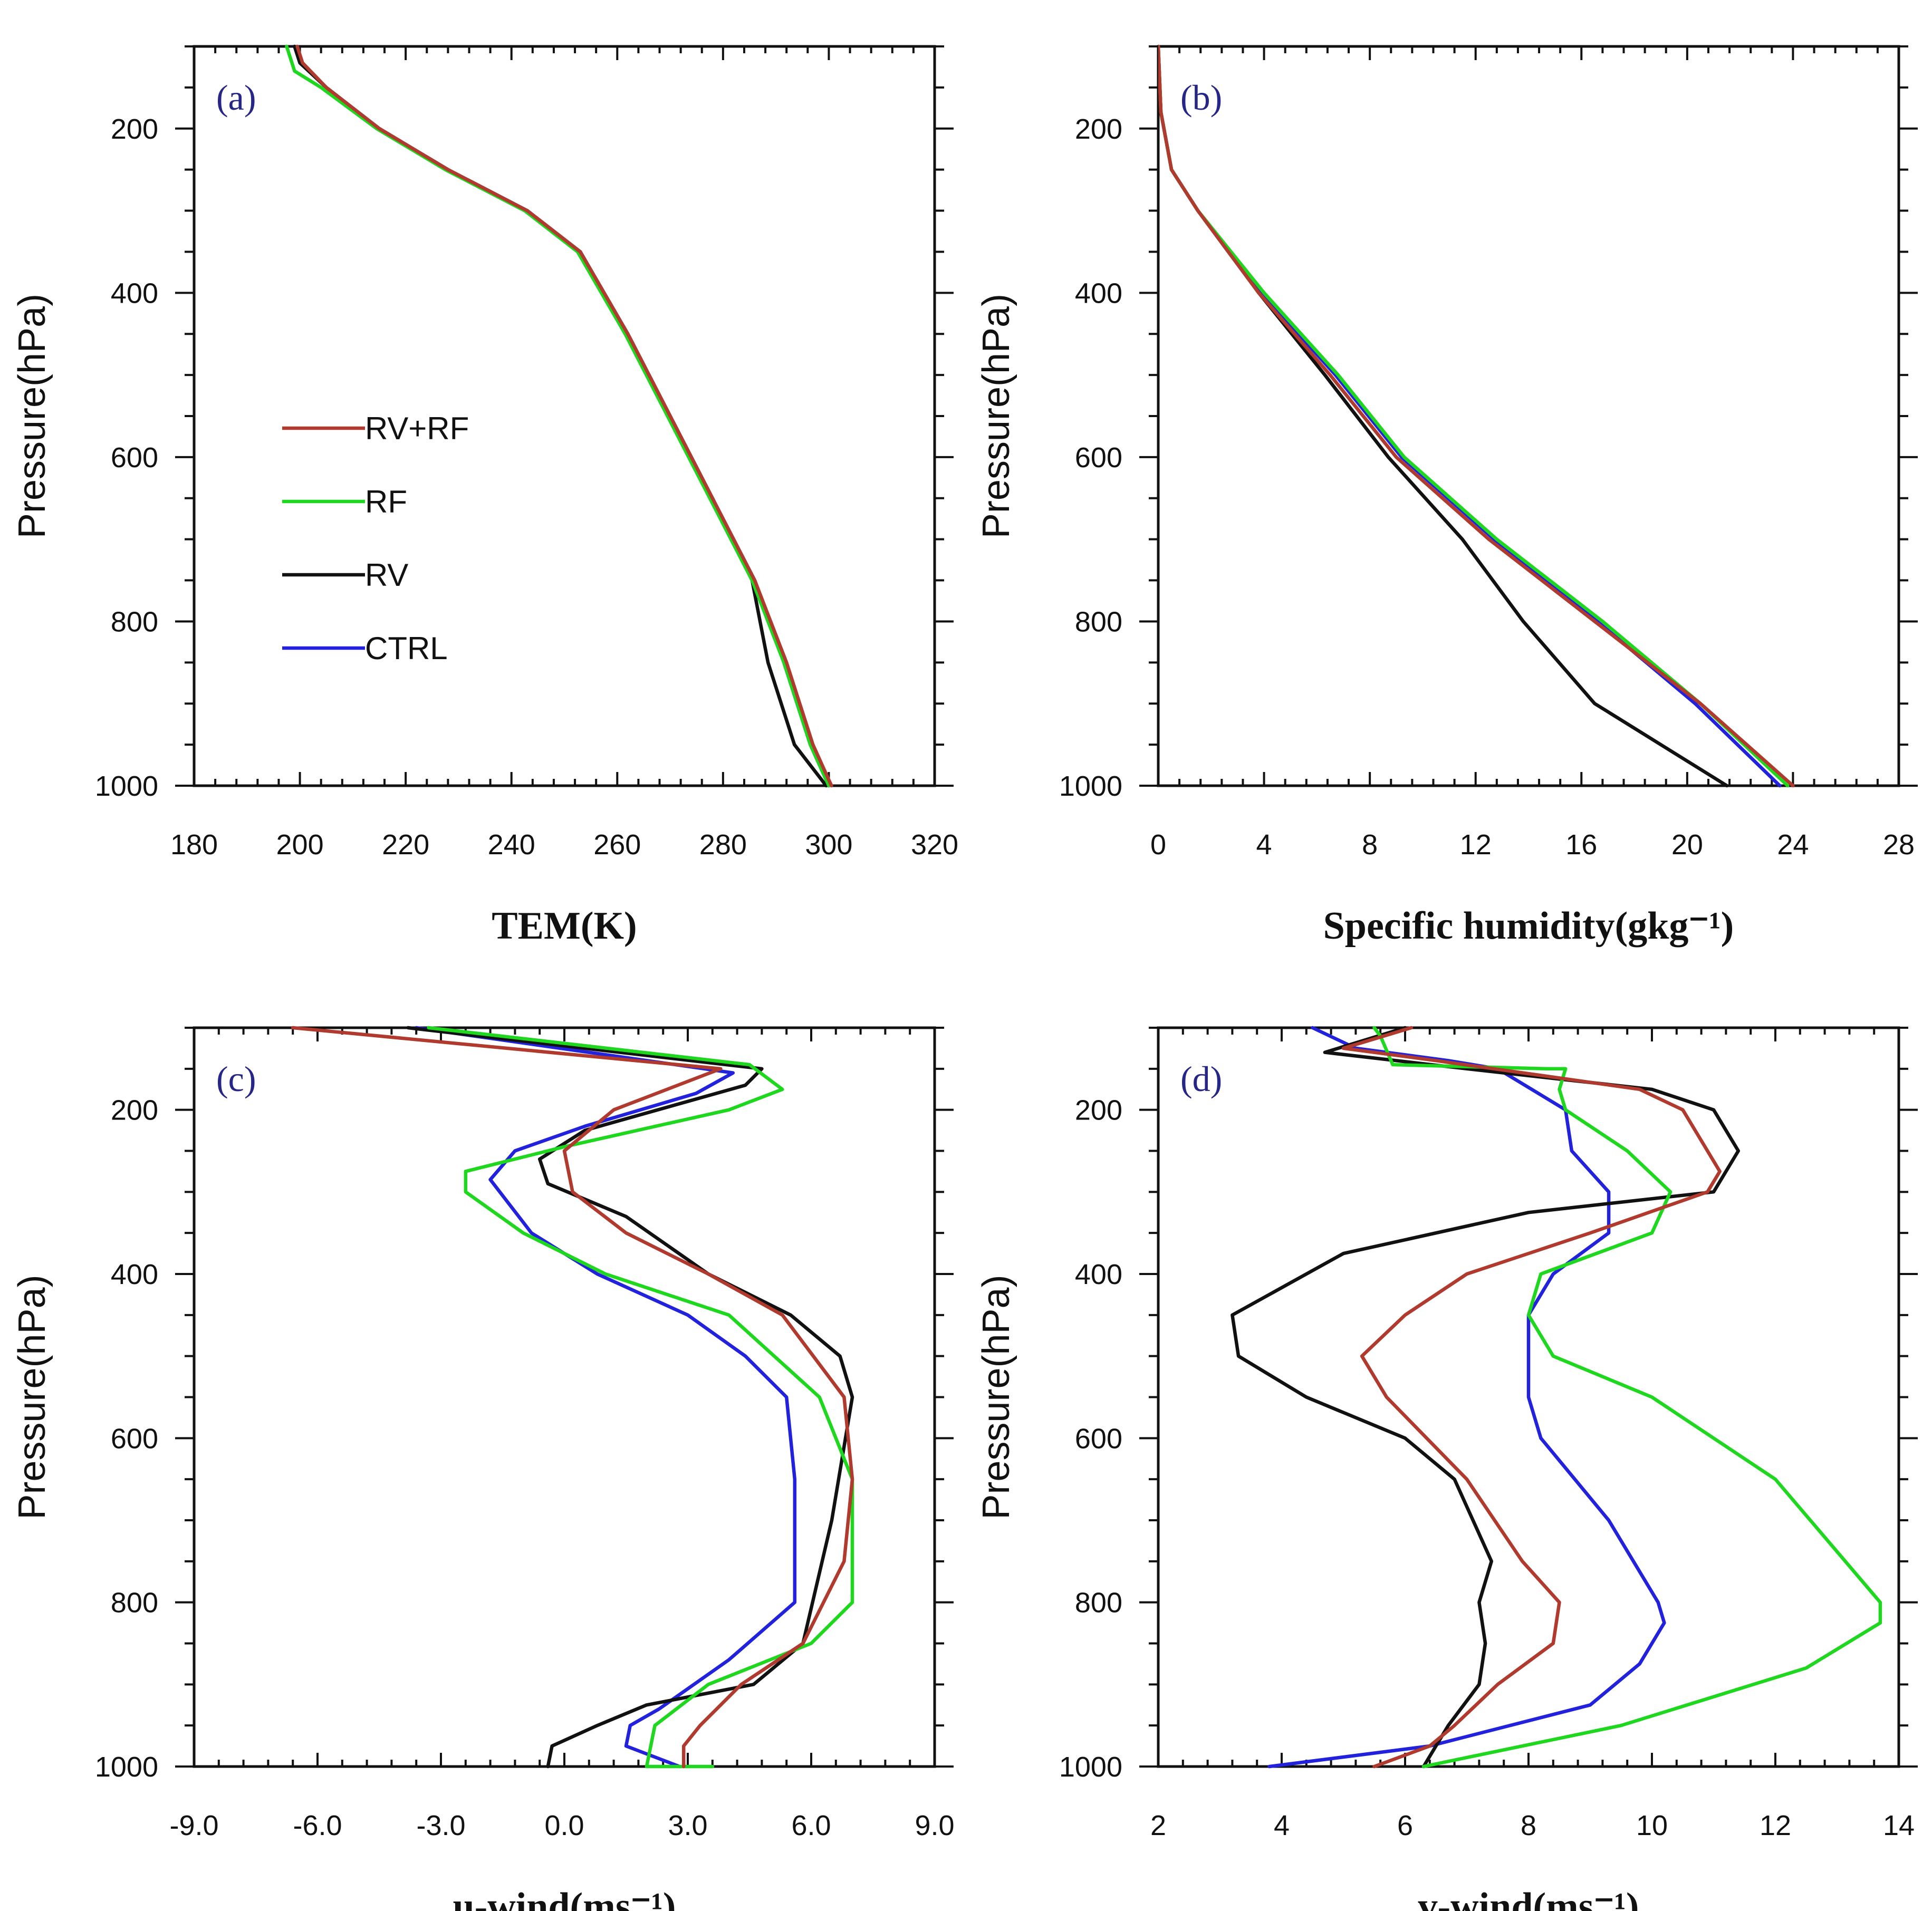 The width and height of the screenshot is (1932, 1911). What do you see at coordinates (1405, 1825) in the screenshot?
I see `x-tick-label: 6` at bounding box center [1405, 1825].